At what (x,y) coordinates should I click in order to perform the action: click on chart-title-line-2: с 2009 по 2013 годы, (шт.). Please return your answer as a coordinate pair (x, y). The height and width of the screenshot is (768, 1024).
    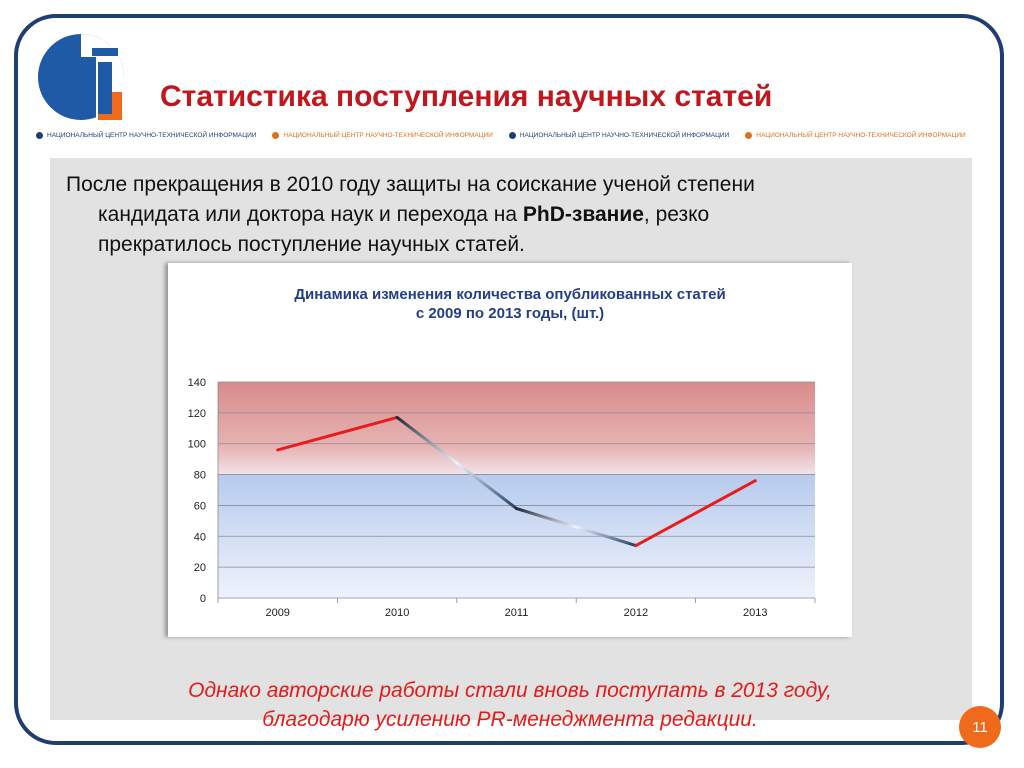
    Looking at the image, I should click on (510, 313).